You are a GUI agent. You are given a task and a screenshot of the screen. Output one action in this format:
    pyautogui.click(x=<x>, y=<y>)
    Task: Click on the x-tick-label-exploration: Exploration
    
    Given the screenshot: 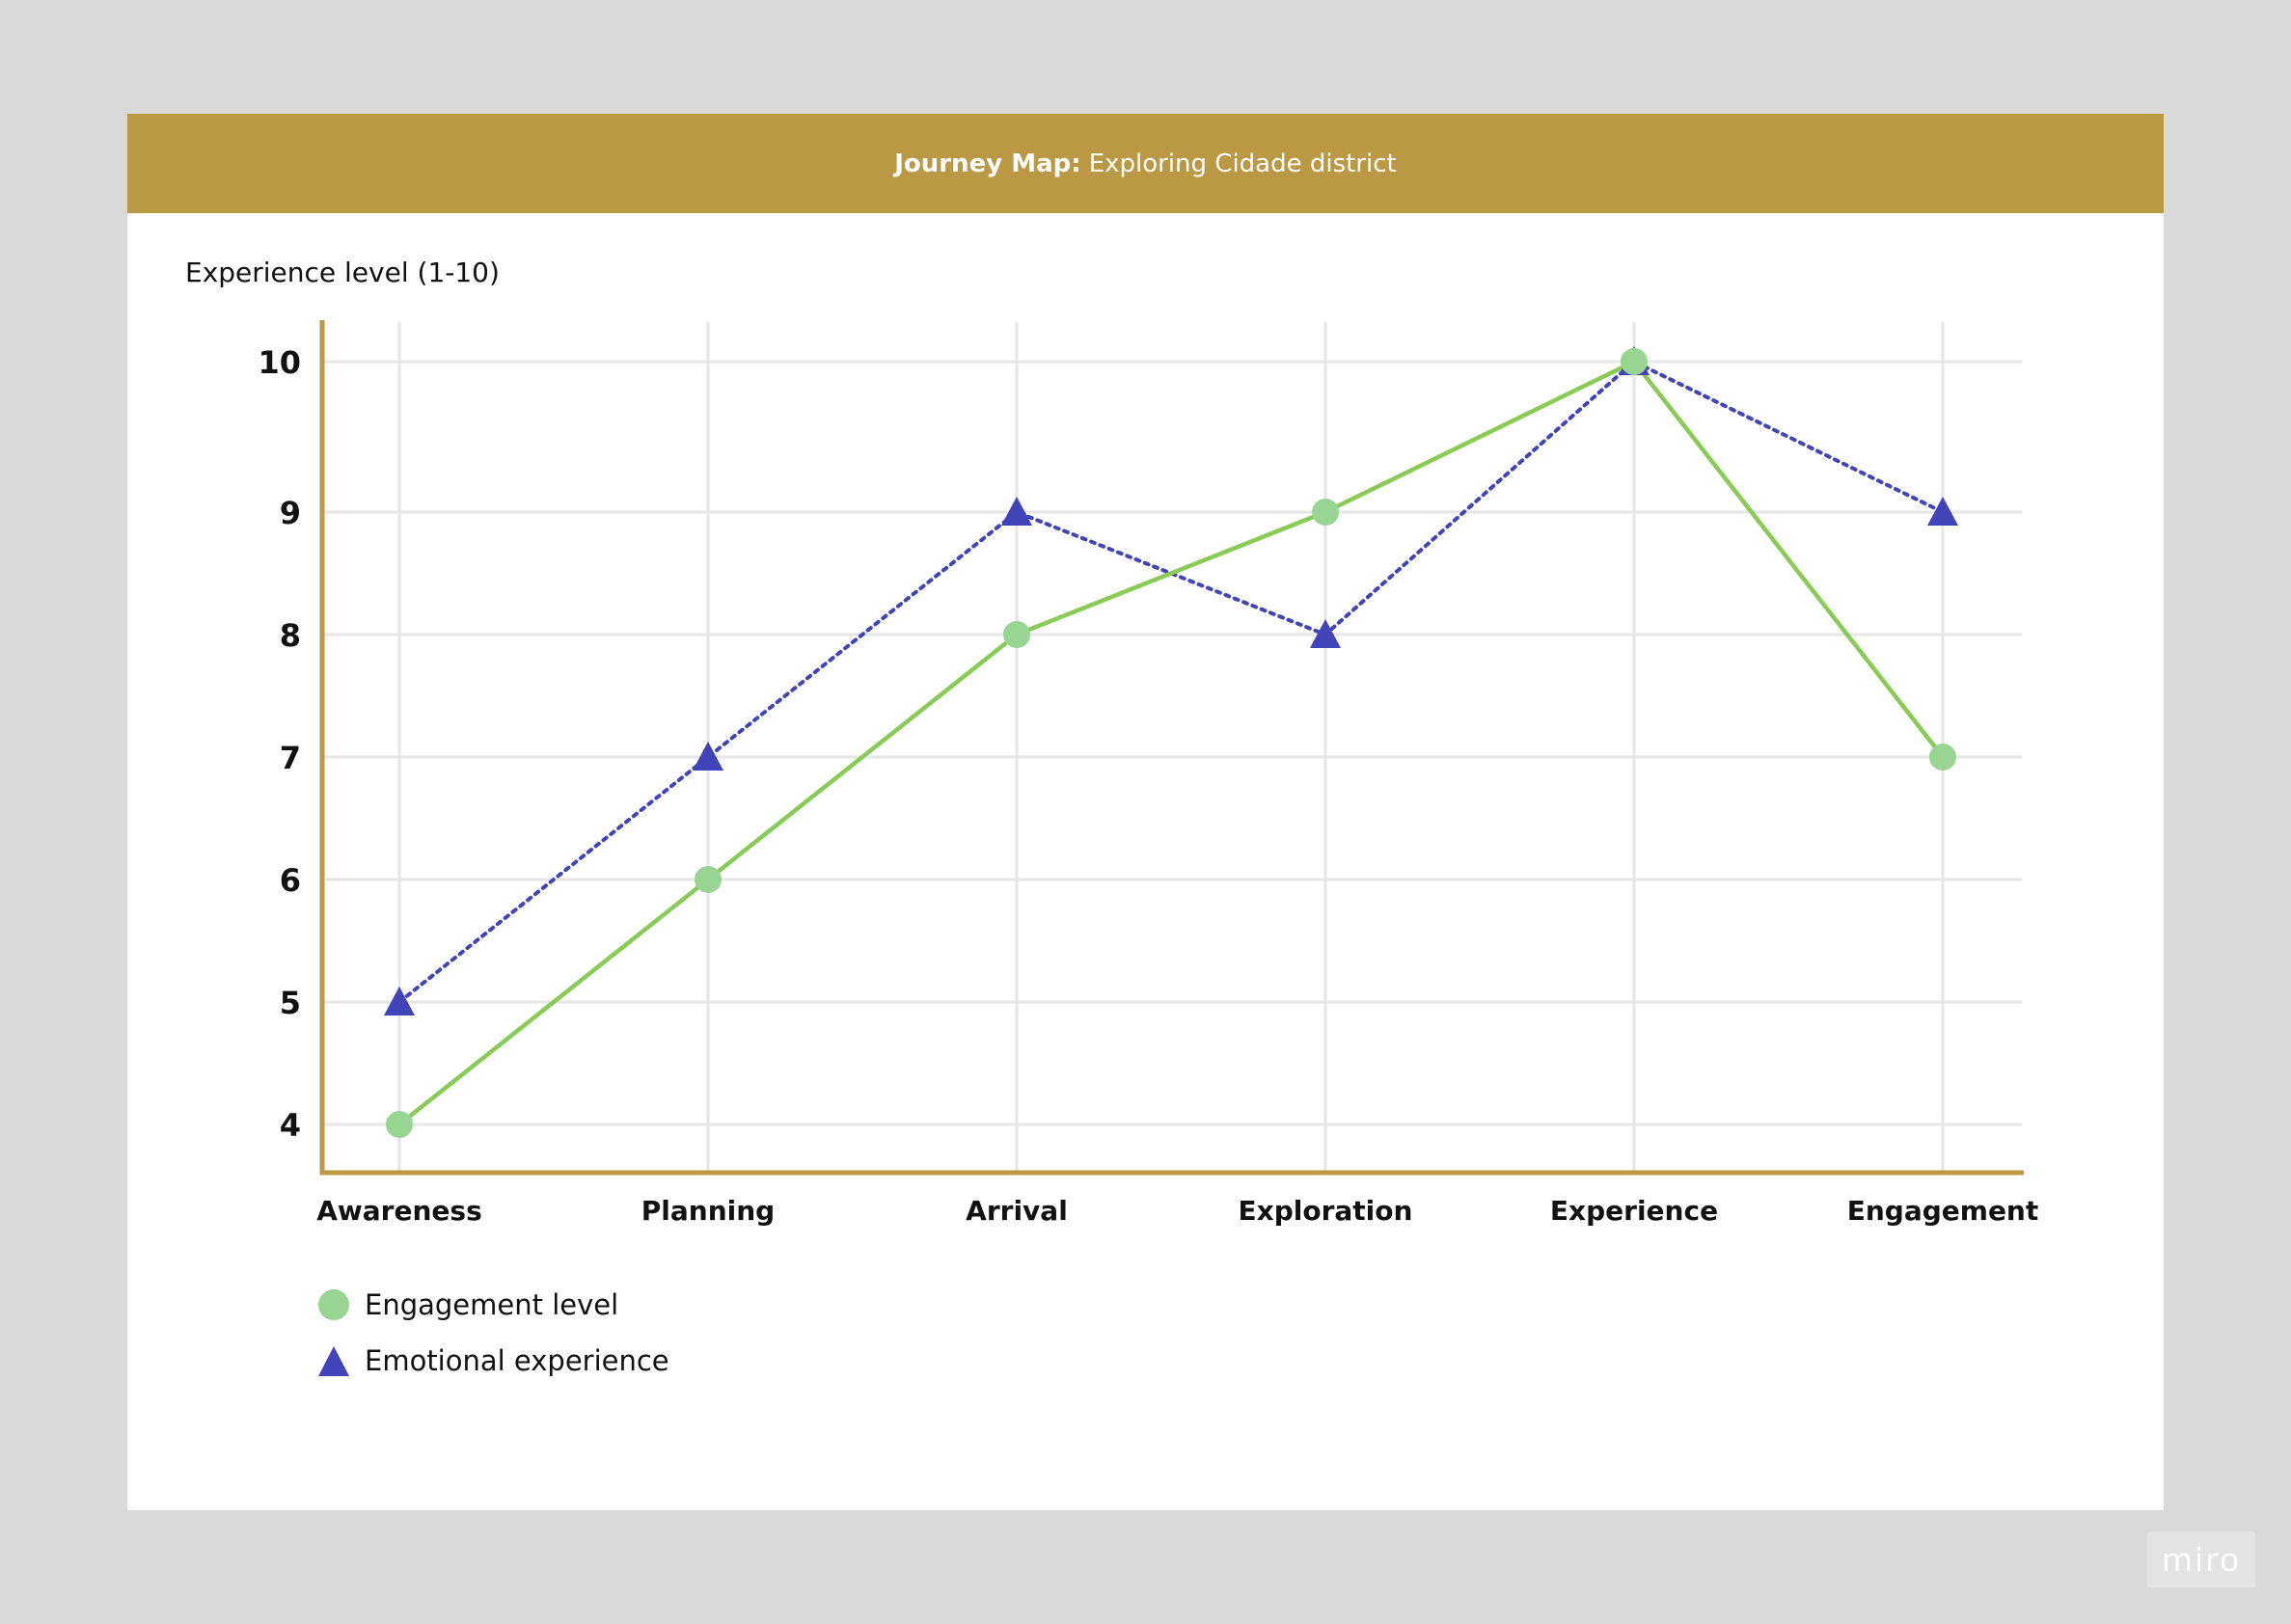 What is the action you would take?
    pyautogui.click(x=1326, y=1211)
    